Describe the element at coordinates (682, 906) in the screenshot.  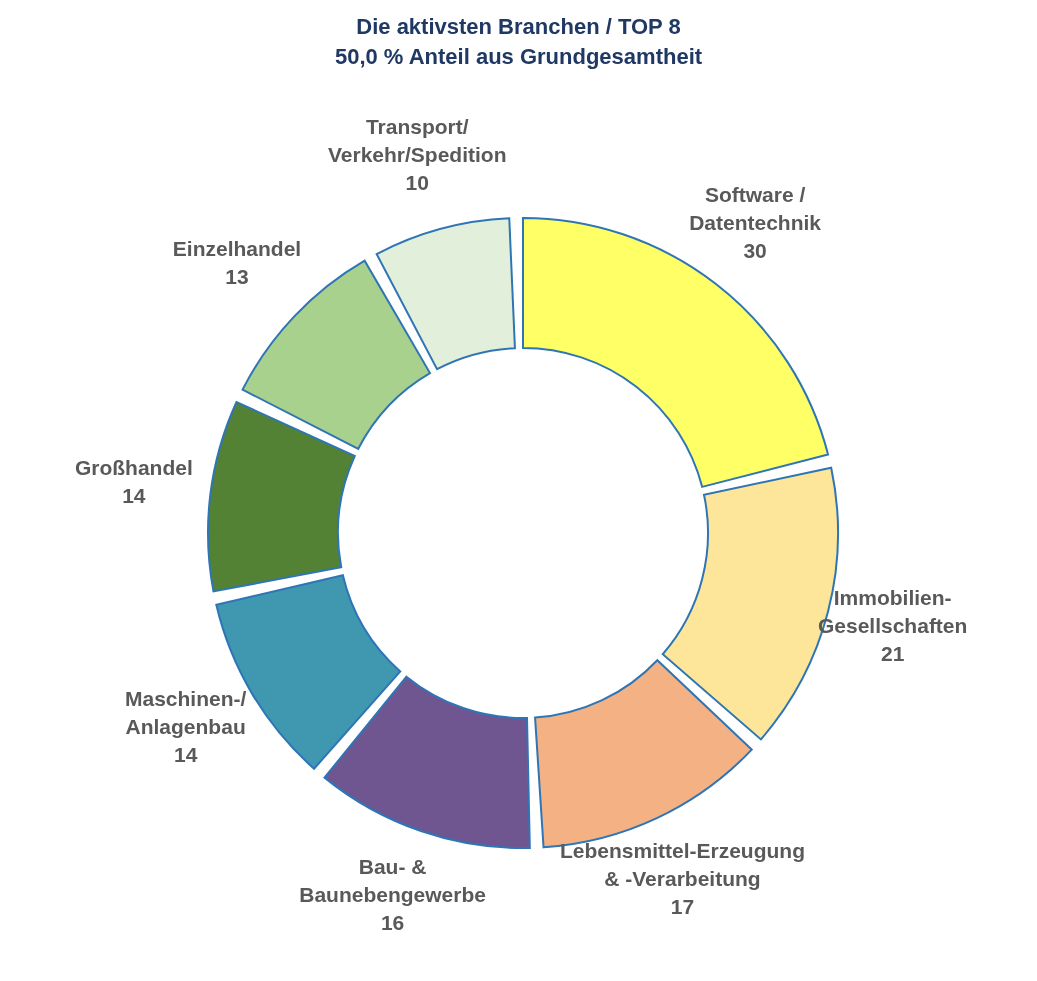
I see `data-label: 17` at that location.